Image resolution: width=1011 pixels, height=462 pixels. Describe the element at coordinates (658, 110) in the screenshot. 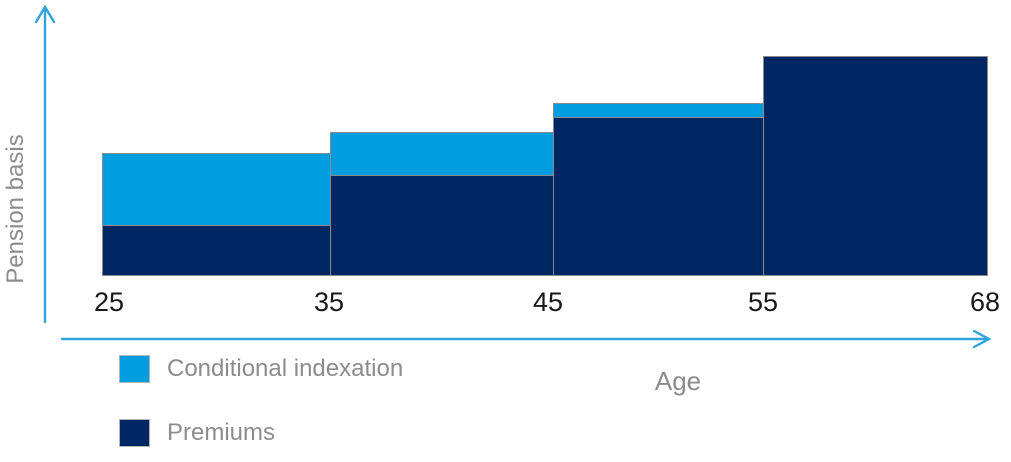

I see `bar-45-55-conditional-indexation` at that location.